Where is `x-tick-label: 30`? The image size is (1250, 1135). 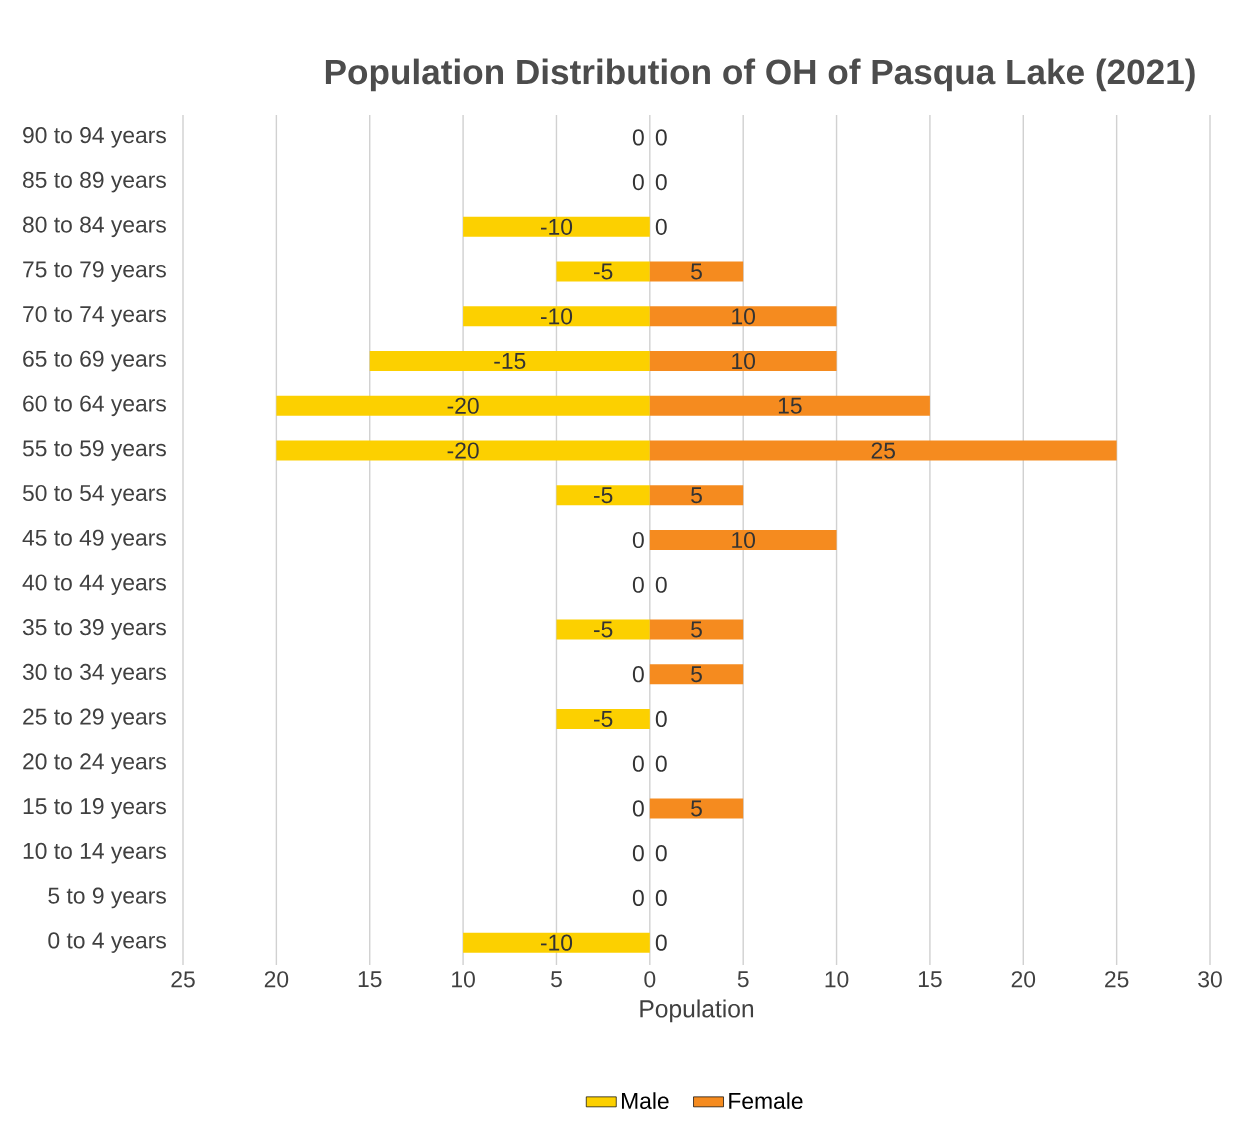
x-tick-label: 30 is located at coordinates (1210, 979).